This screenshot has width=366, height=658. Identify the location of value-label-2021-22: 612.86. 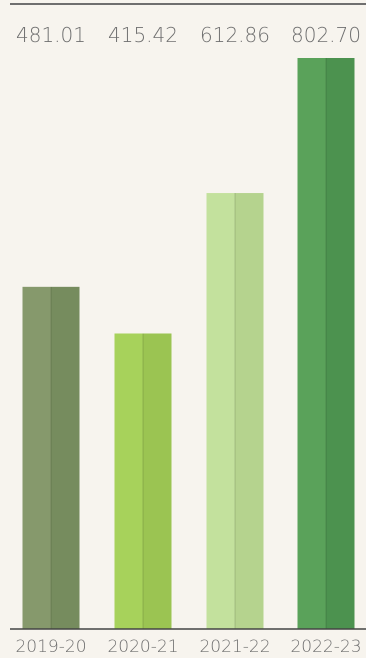
(235, 35).